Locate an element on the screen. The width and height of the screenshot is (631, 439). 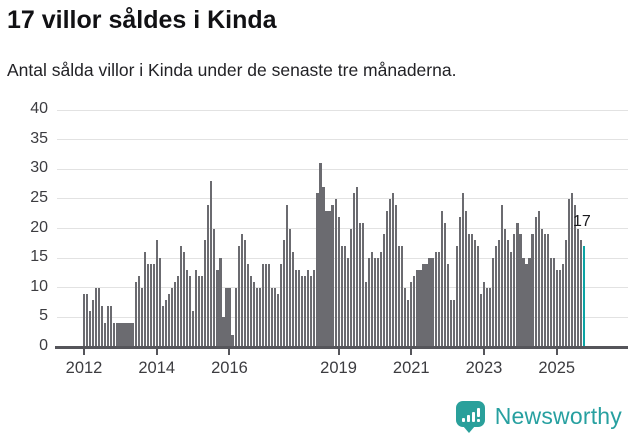
brand-footer: Newsworthy is located at coordinates (538, 416).